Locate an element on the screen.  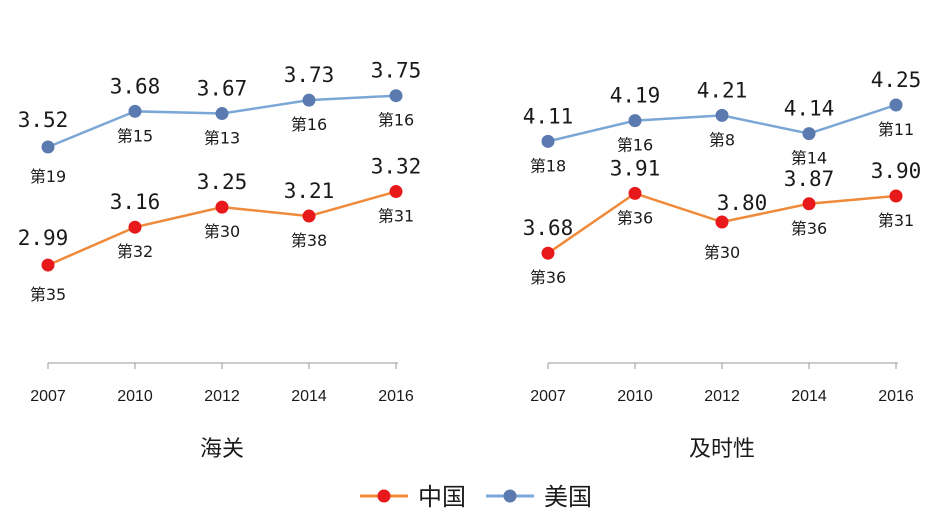
rank-label: 第32 is located at coordinates (135, 251).